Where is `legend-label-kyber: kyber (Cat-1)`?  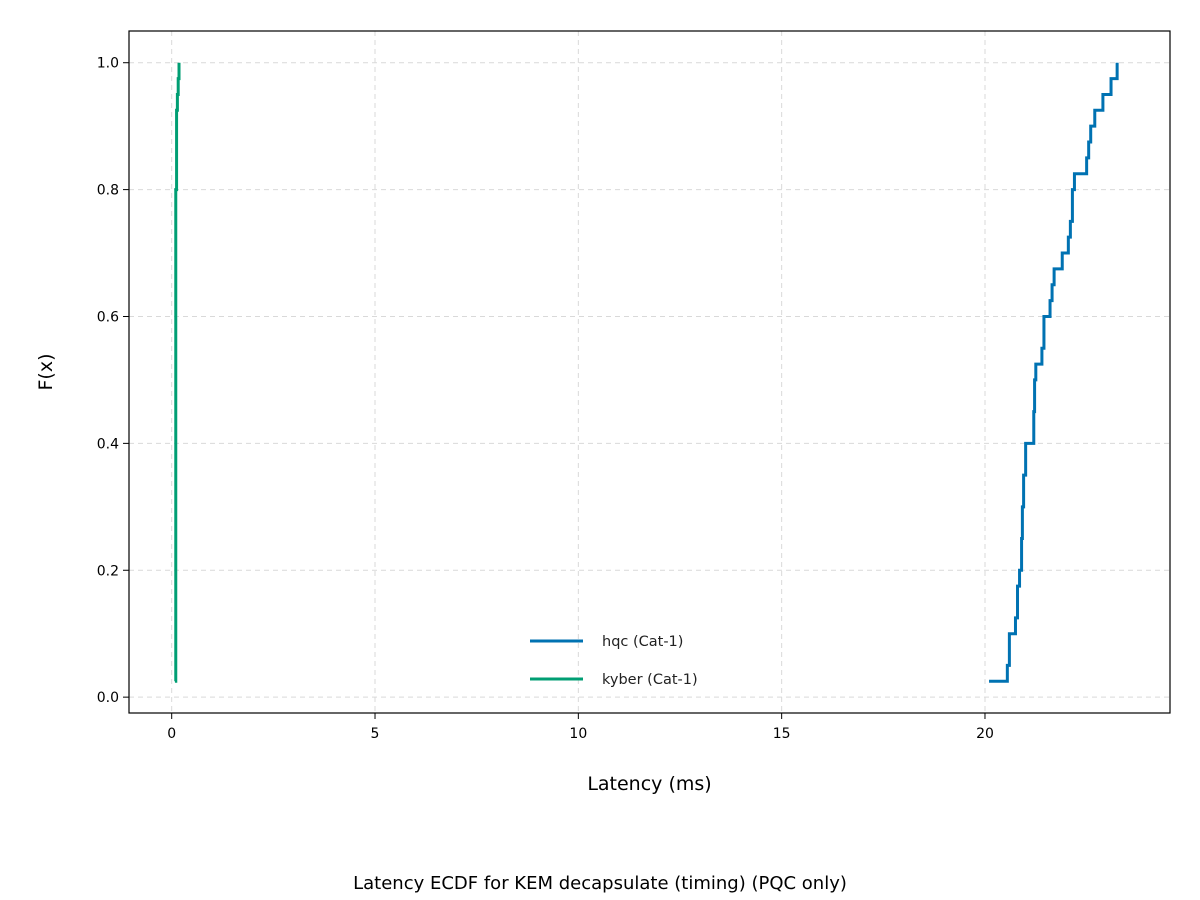
legend-label-kyber: kyber (Cat-1) is located at coordinates (650, 680).